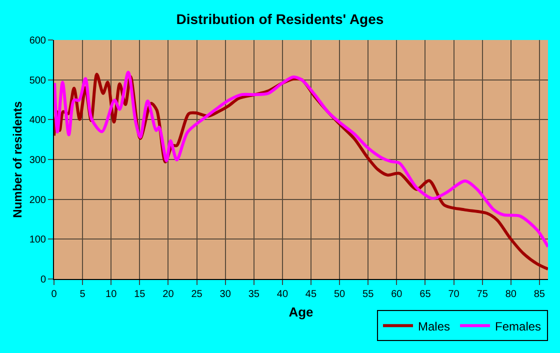  What do you see at coordinates (540, 294) in the screenshot?
I see `x-tick-label: 85` at bounding box center [540, 294].